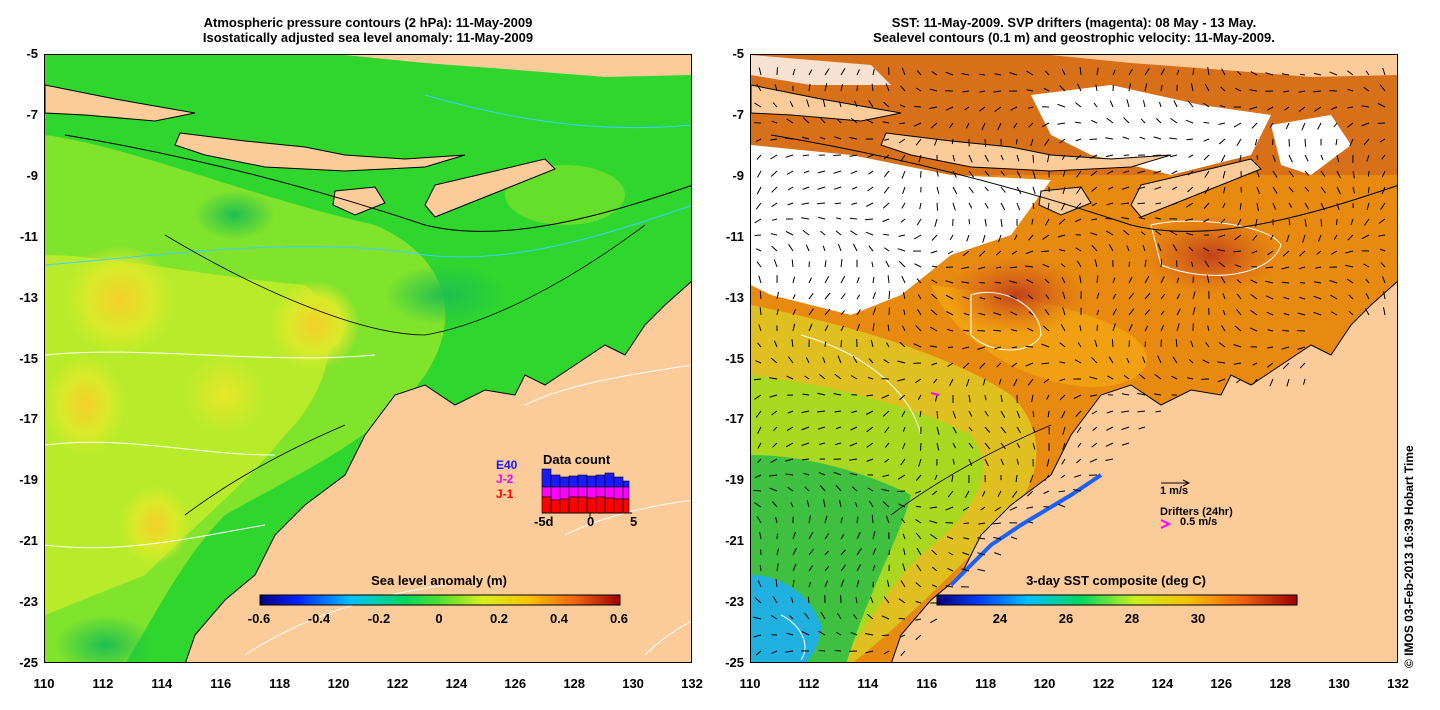  I want to click on x-tick-label: 112, so click(103, 683).